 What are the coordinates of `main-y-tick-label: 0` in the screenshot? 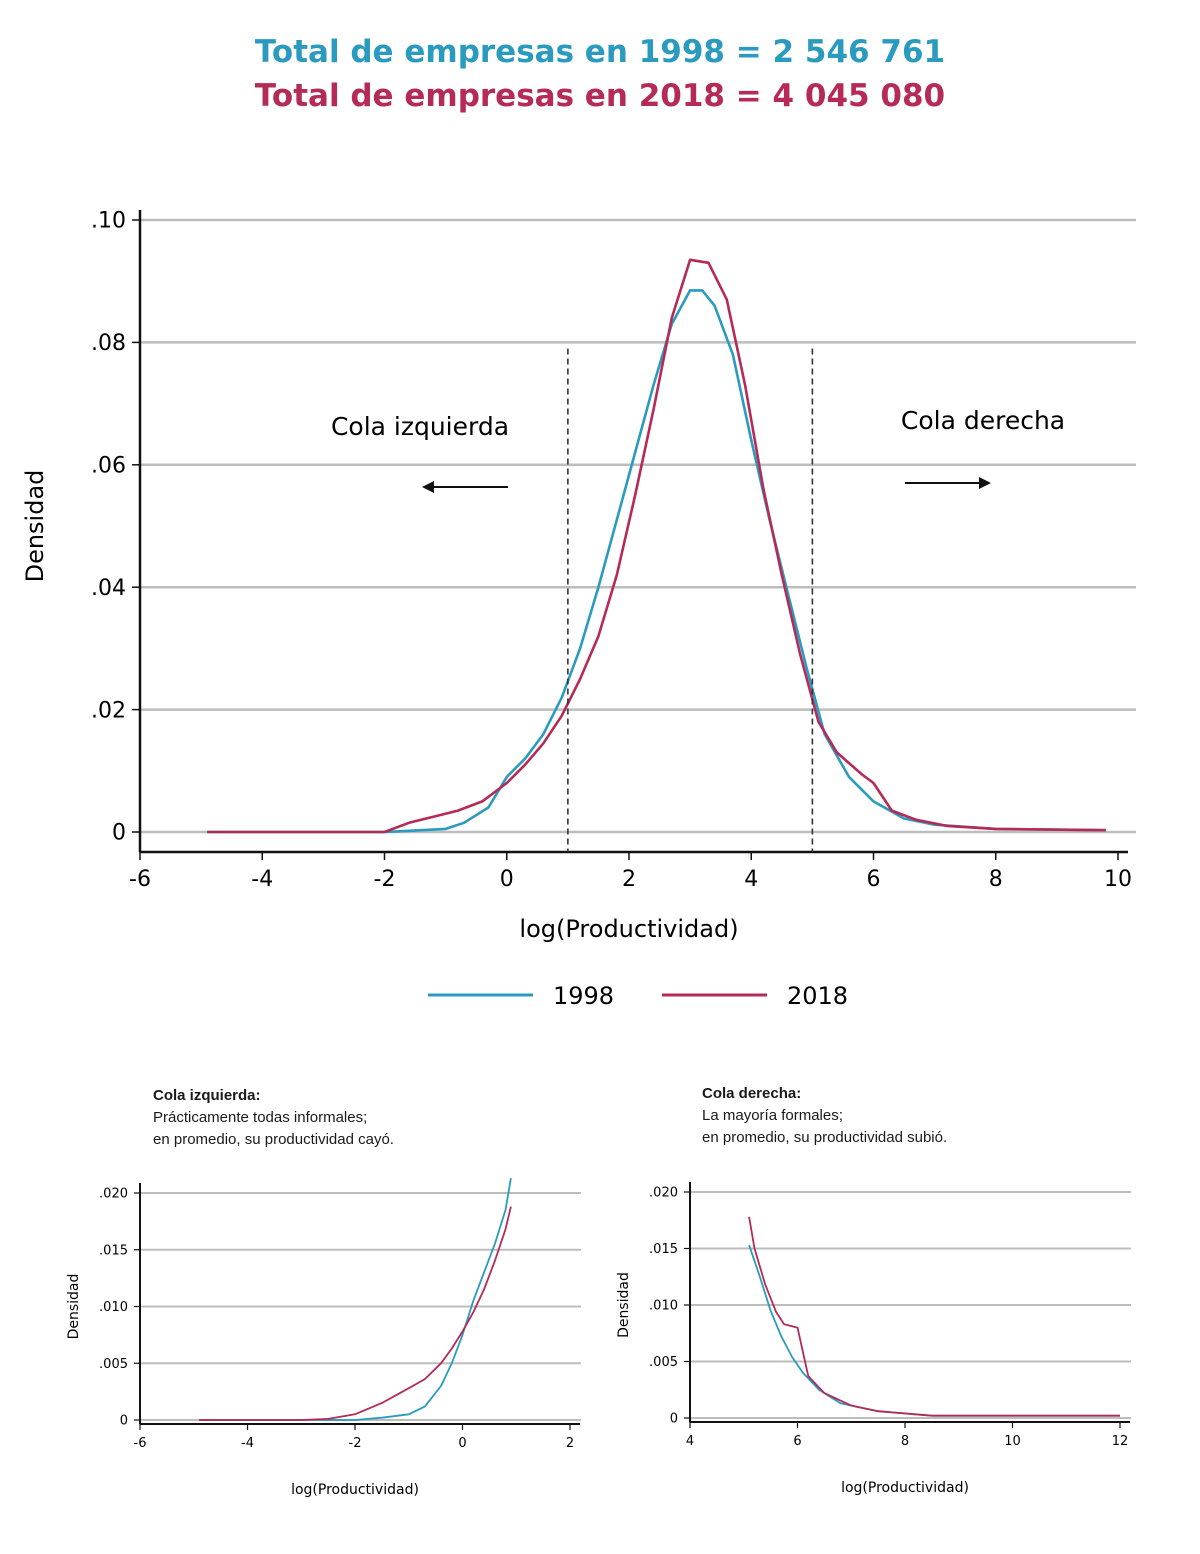 It's located at (119, 833).